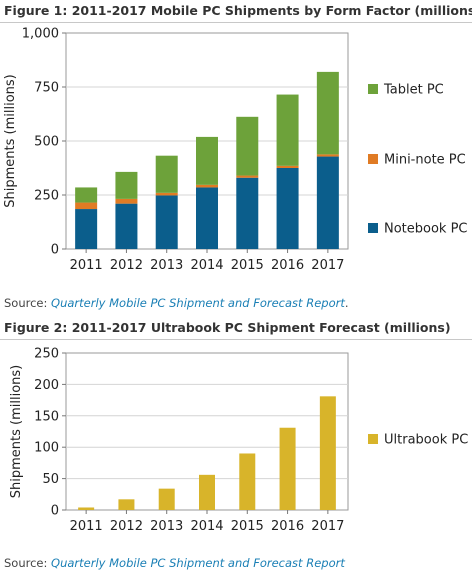 This screenshot has width=472, height=573. Describe the element at coordinates (16, 431) in the screenshot. I see `figure2-y-axis-label: Shipments (millions)` at that location.